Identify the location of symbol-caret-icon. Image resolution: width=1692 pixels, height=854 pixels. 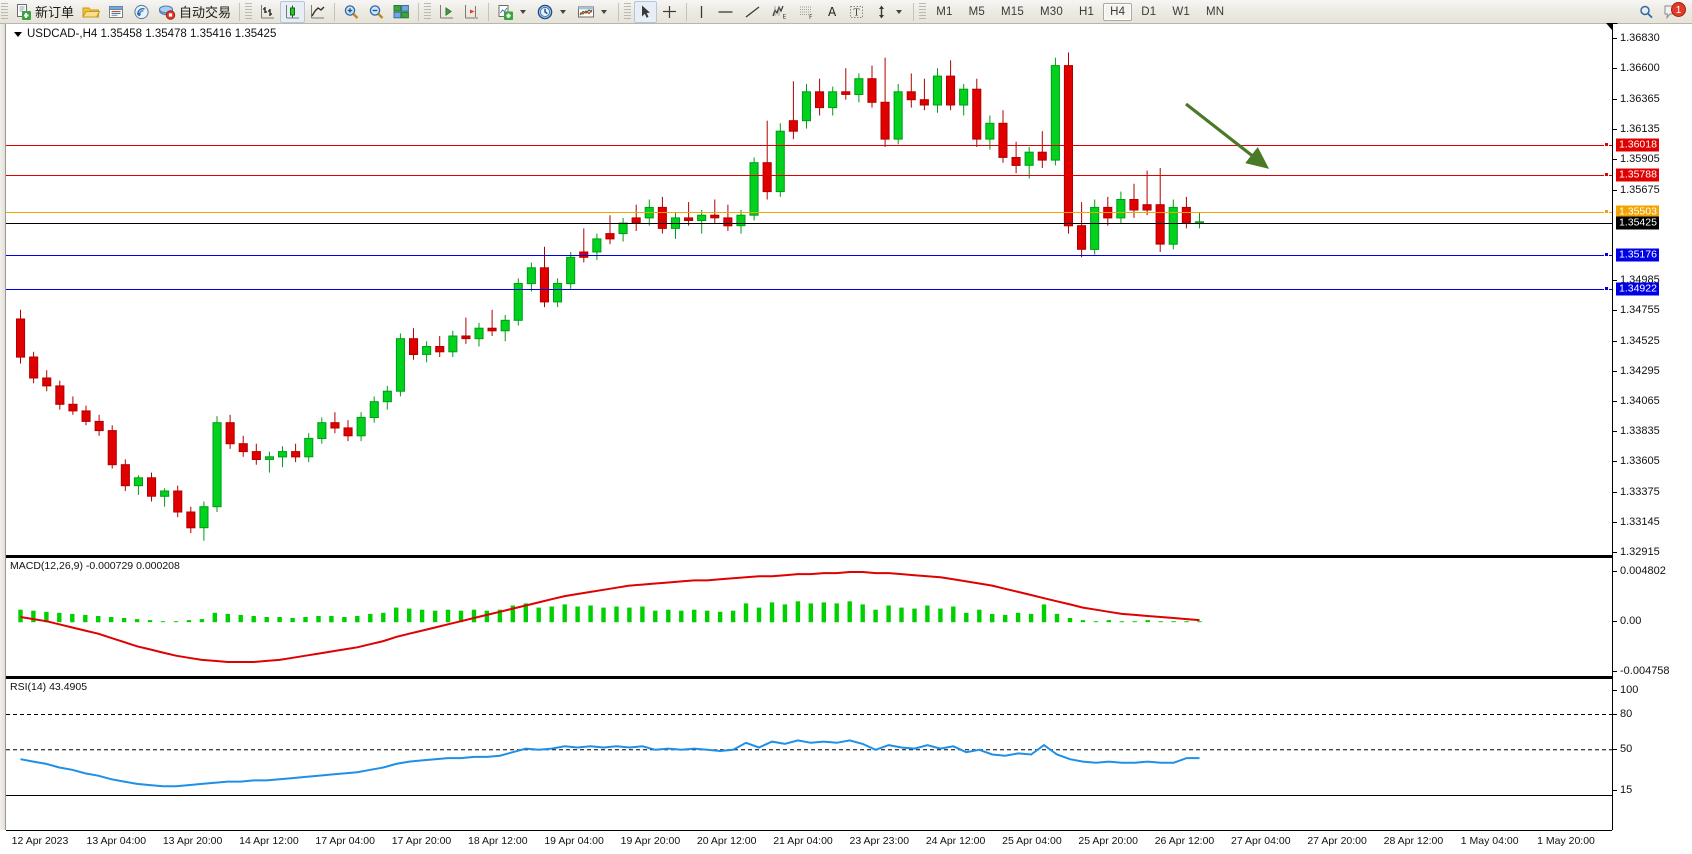
(18, 34).